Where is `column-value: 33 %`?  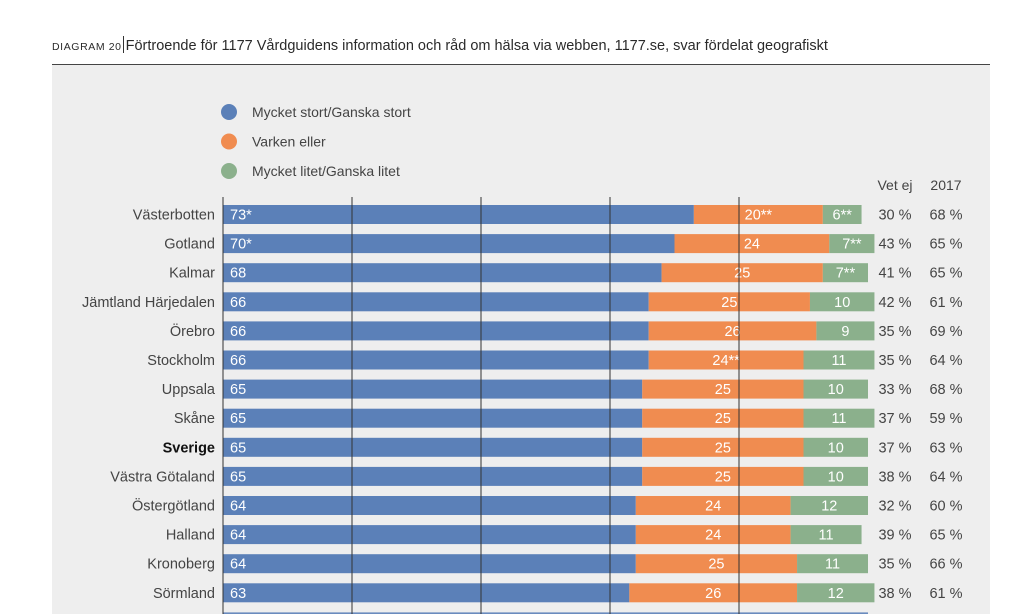
column-value: 33 % is located at coordinates (894, 390).